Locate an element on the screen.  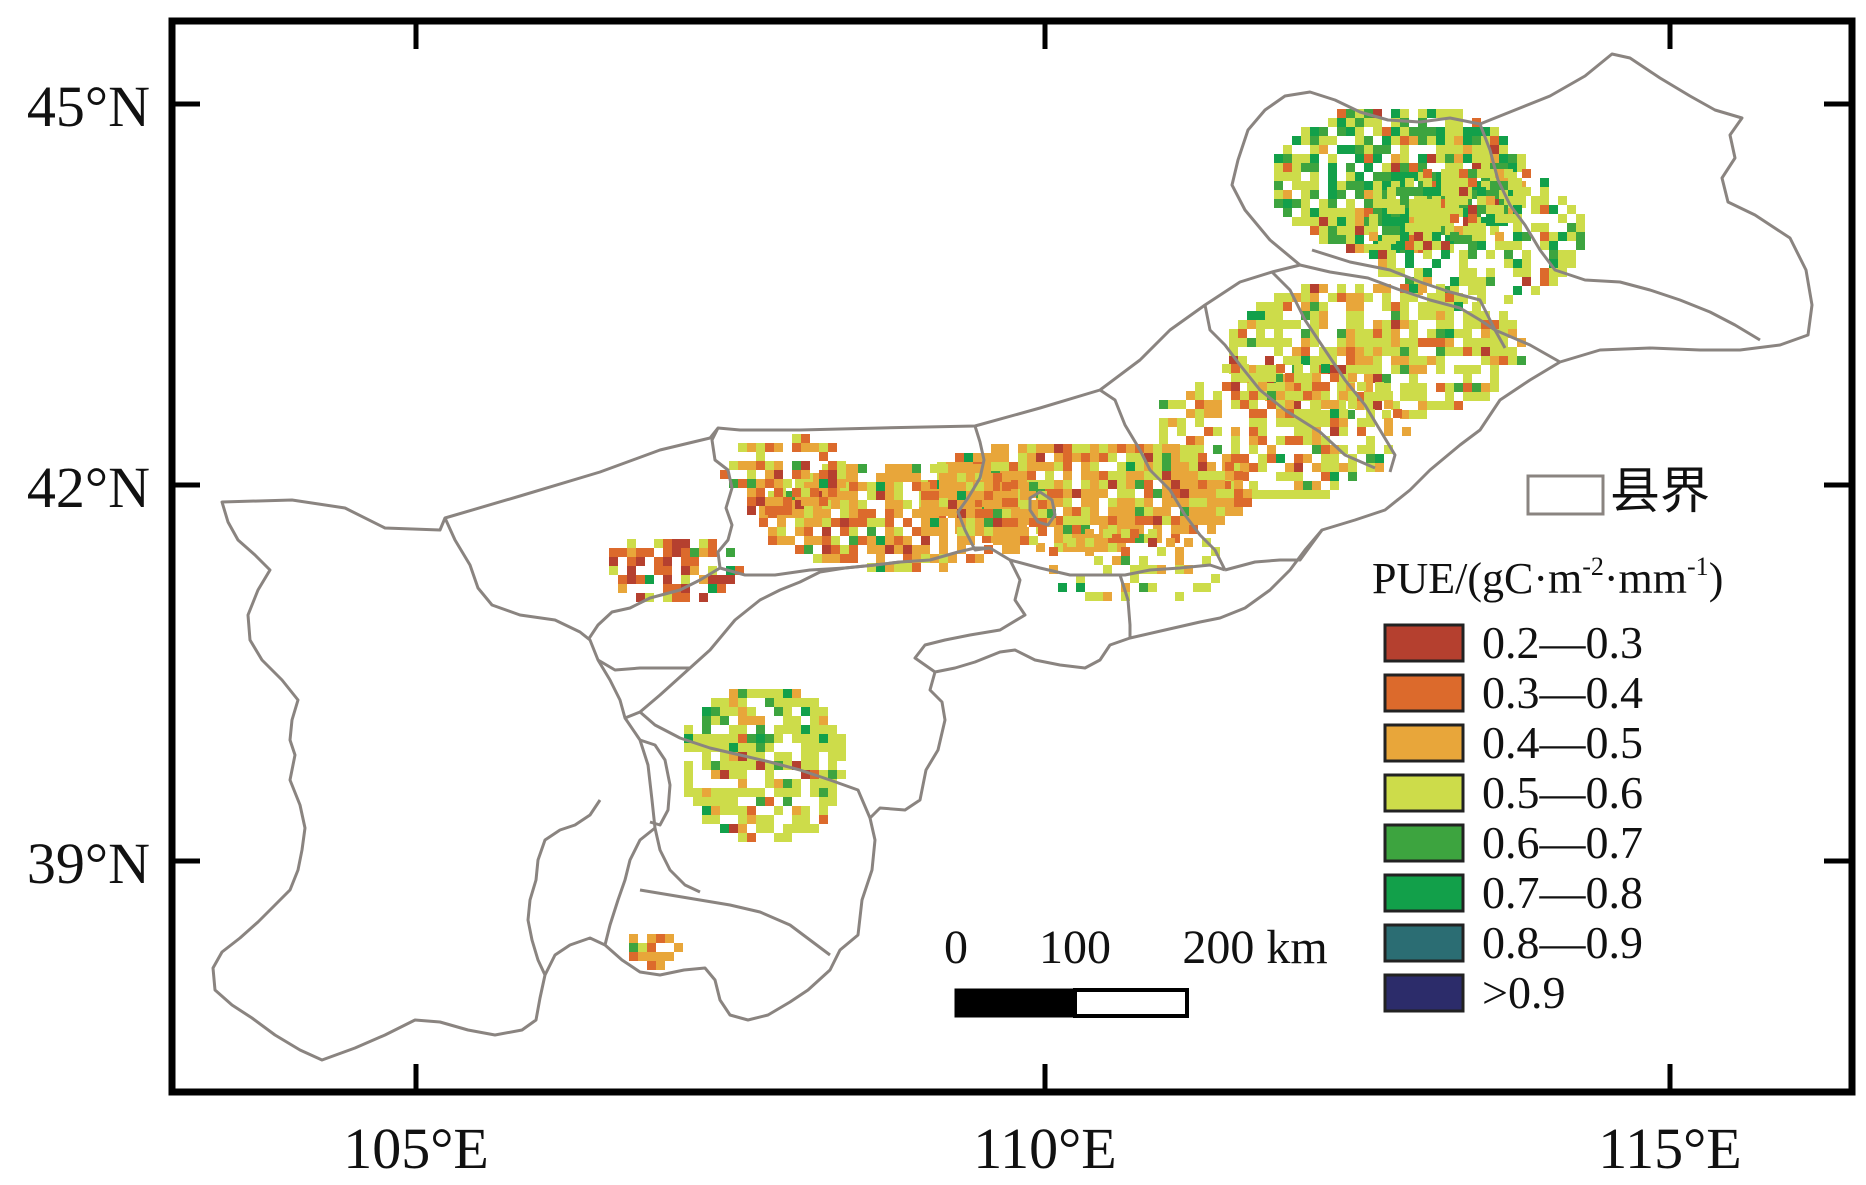
lon-label-105: 105°E is located at coordinates (416, 1148).